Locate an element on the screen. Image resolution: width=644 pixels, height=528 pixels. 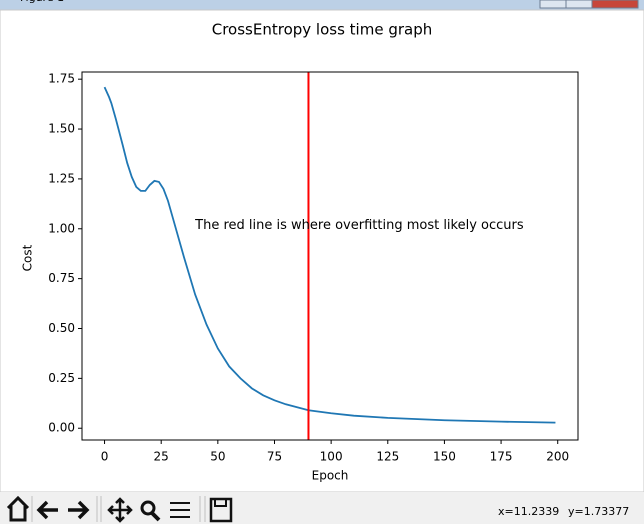
y-tick-label: 1.00 is located at coordinates (61, 228).